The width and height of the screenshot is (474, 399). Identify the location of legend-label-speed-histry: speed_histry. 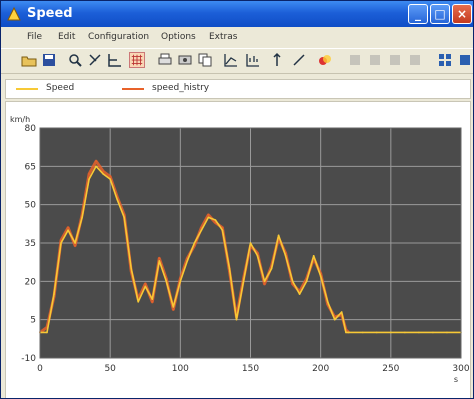
(181, 88).